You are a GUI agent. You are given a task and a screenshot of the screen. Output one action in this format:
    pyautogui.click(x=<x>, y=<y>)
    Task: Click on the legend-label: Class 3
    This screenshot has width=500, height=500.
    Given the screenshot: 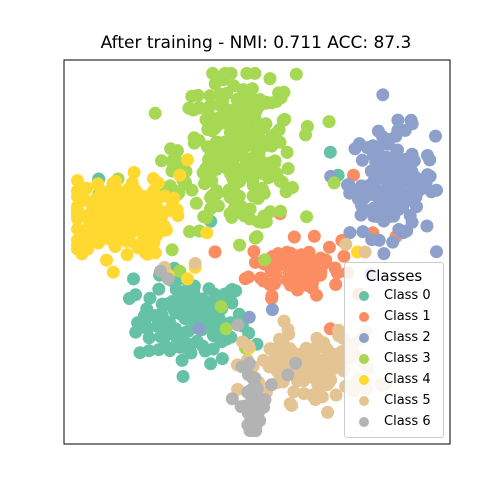 What is the action you would take?
    pyautogui.click(x=407, y=358)
    